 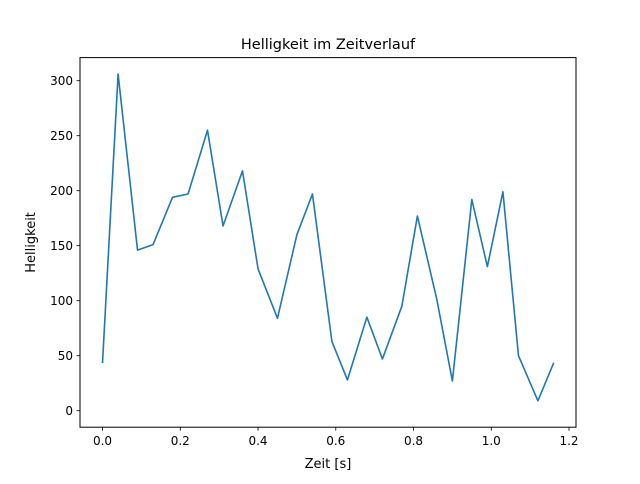 What do you see at coordinates (61, 136) in the screenshot?
I see `y-tick-label: 250` at bounding box center [61, 136].